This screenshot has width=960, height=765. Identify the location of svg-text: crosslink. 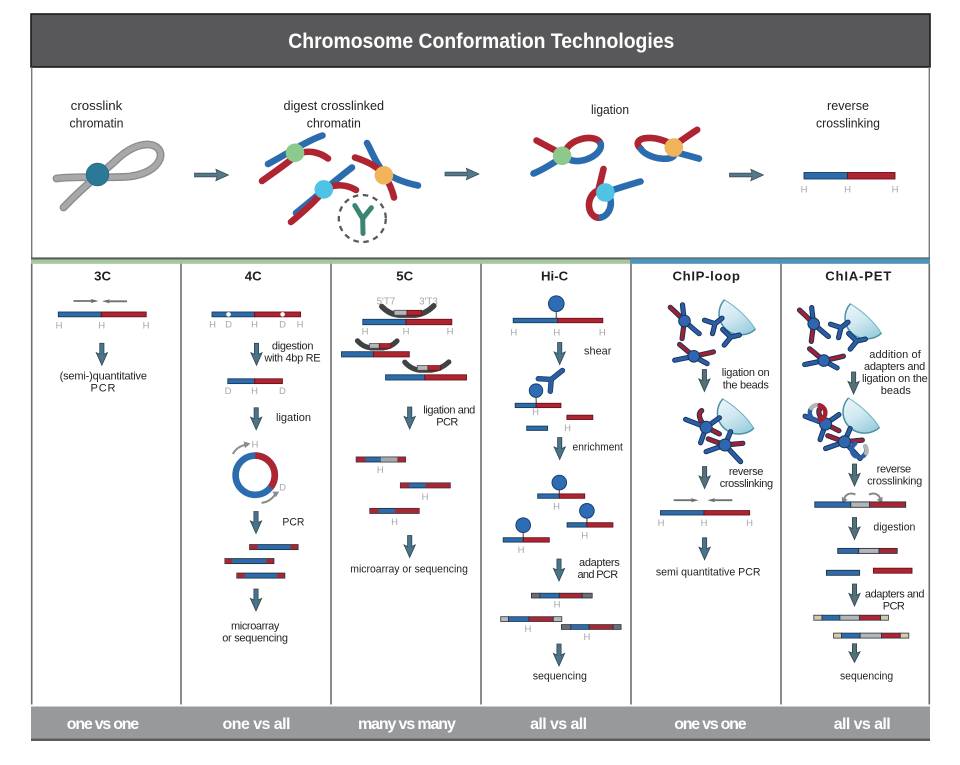
(97, 105).